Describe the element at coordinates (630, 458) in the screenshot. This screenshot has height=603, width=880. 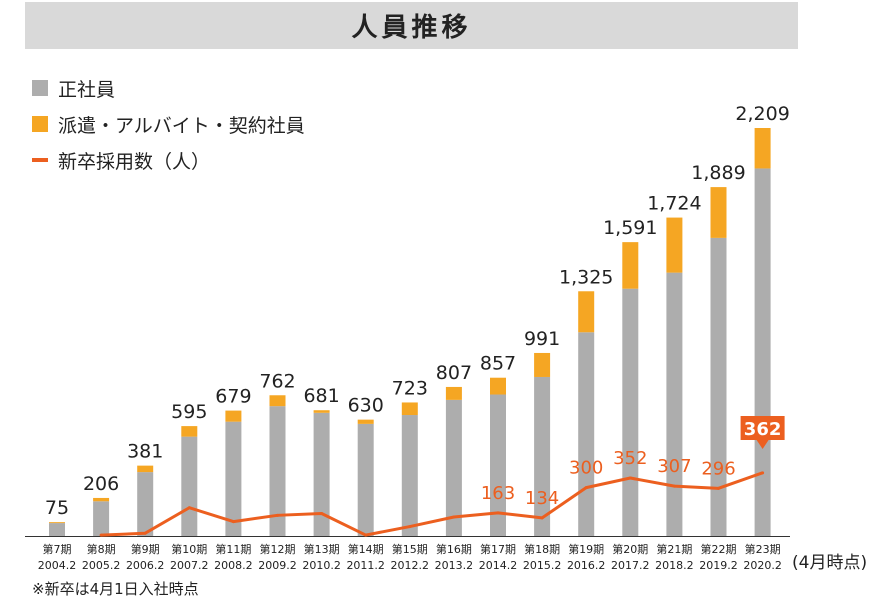
I see `newgrad-label: 352` at that location.